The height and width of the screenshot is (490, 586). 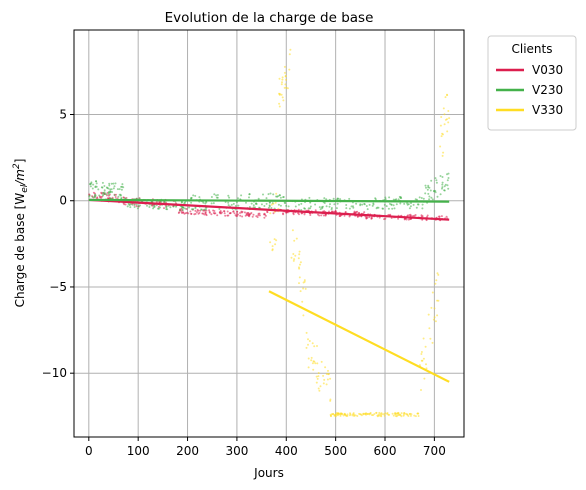 What do you see at coordinates (547, 110) in the screenshot?
I see `legend-label-v330: V330` at bounding box center [547, 110].